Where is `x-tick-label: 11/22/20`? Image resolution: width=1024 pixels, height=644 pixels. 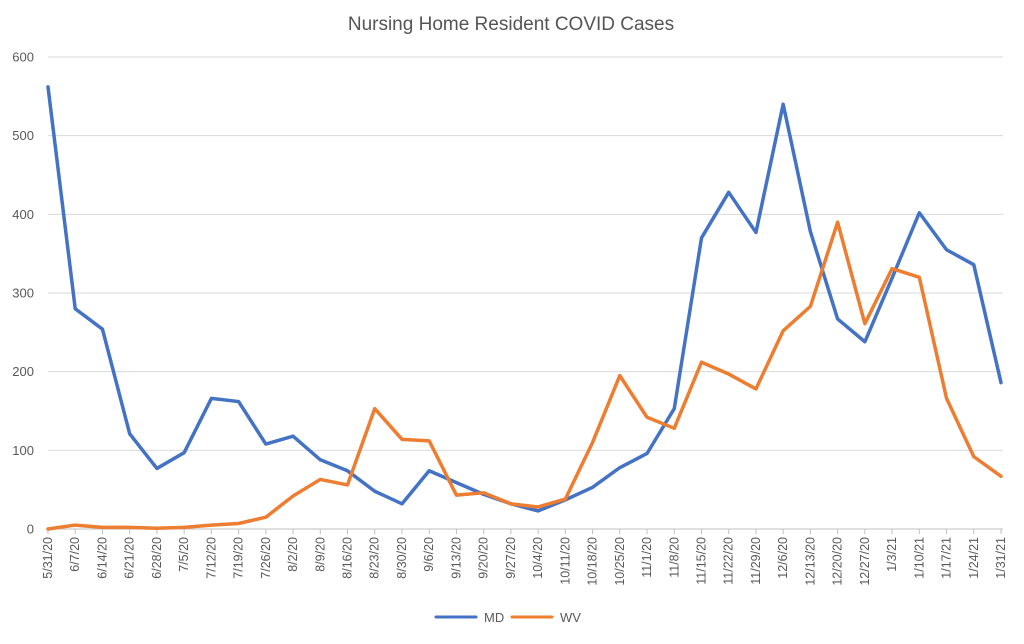
x-tick-label: 11/22/20 is located at coordinates (729, 561).